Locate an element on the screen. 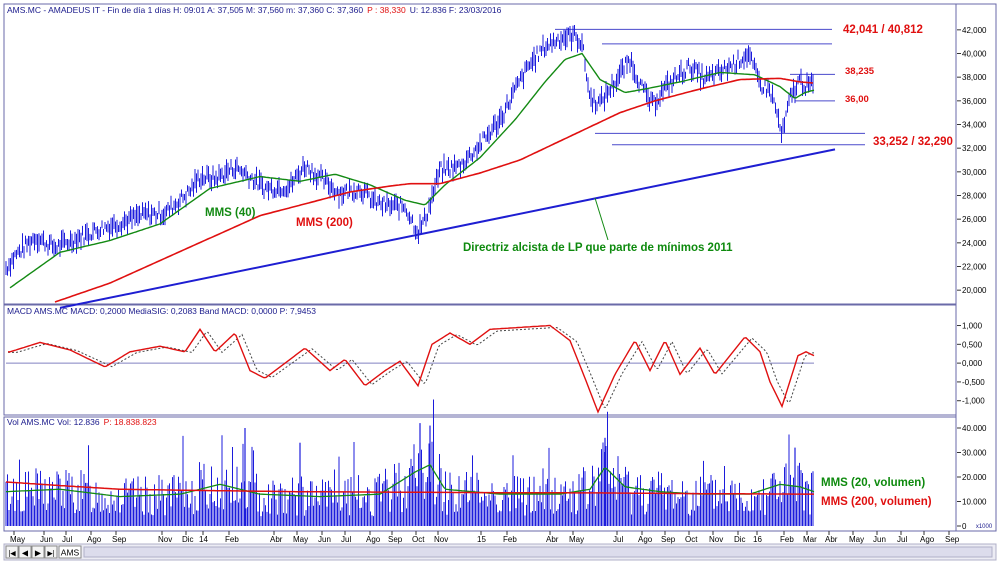 This screenshot has width=1000, height=567. price-tick-label: 28,000 is located at coordinates (974, 196).